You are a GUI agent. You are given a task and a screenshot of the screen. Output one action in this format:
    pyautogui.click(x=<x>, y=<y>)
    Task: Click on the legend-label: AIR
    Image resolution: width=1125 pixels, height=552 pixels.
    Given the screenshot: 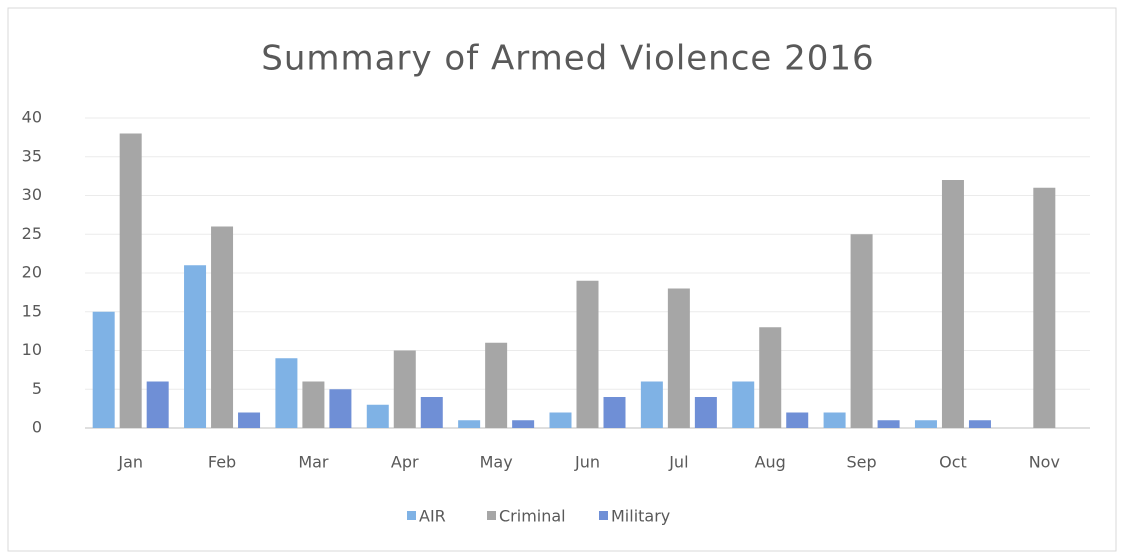 What is the action you would take?
    pyautogui.click(x=432, y=516)
    